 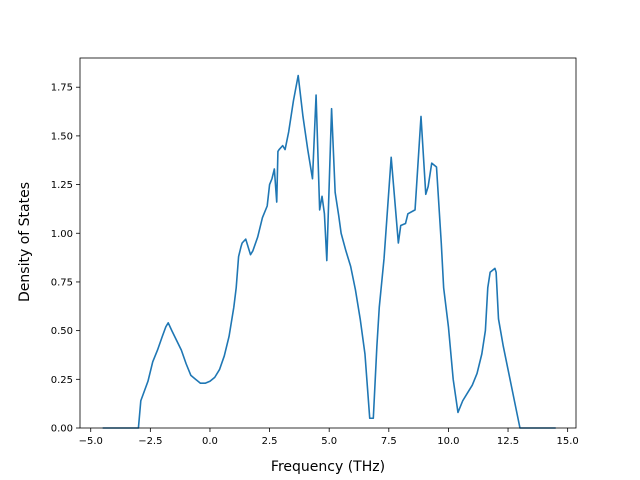 What do you see at coordinates (62, 429) in the screenshot?
I see `y-tick-label: 0.00` at bounding box center [62, 429].